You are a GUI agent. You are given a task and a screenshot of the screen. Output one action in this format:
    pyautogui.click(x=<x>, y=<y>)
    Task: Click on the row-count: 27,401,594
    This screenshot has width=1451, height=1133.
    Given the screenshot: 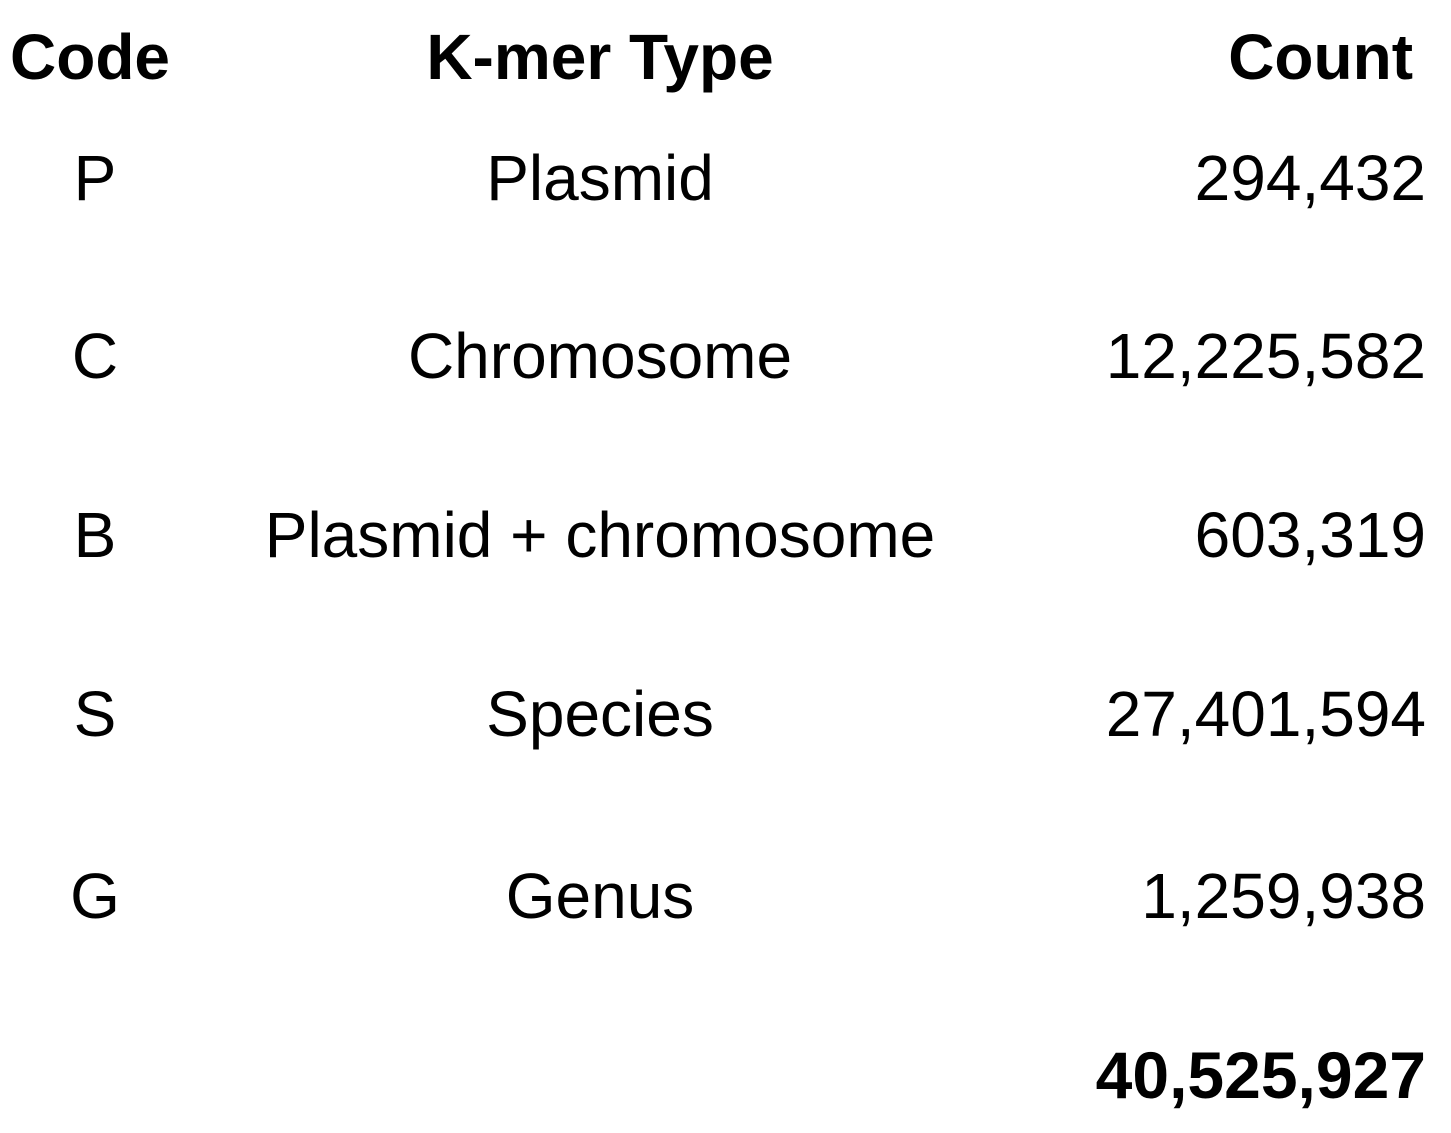 What is the action you would take?
    pyautogui.click(x=1265, y=714)
    